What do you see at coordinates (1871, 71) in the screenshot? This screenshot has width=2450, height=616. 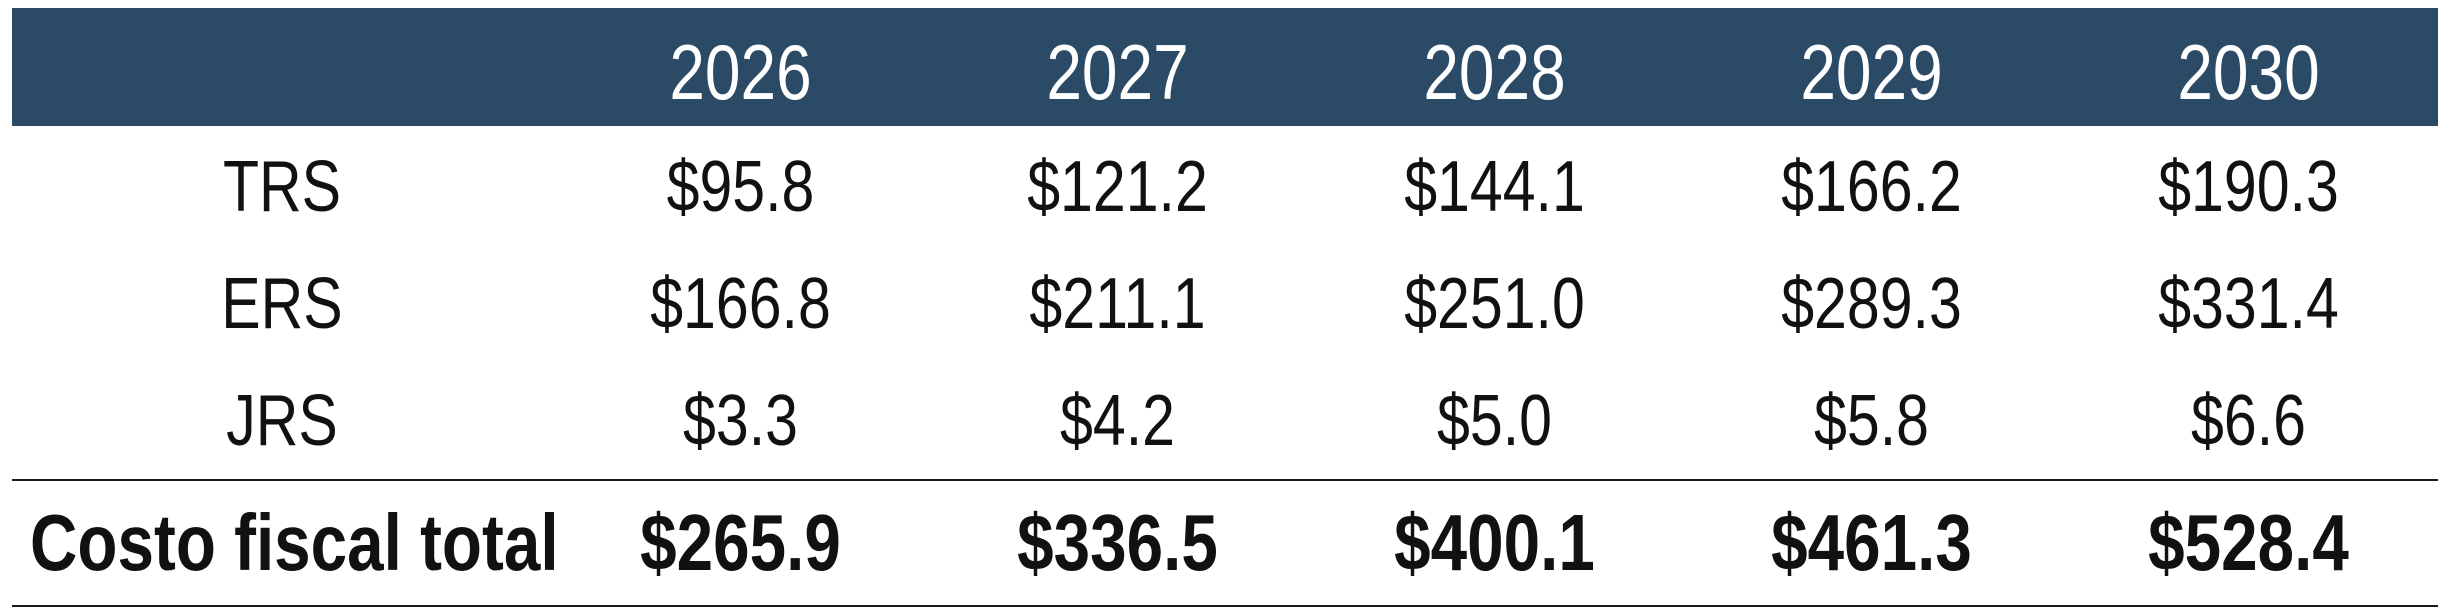 I see `header-year-2029: 2029` at bounding box center [1871, 71].